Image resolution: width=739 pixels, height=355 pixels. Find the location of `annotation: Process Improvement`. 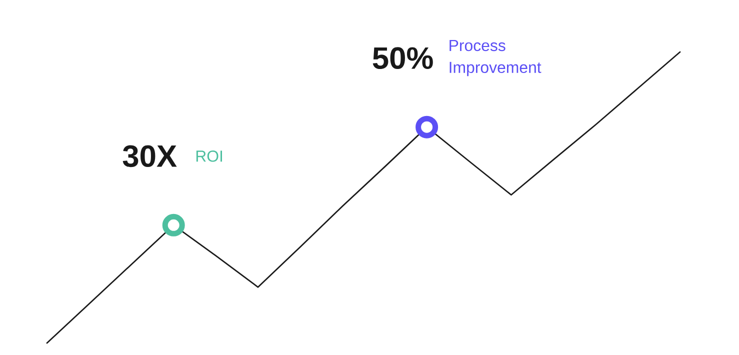

annotation: Process Improvement is located at coordinates (496, 58).